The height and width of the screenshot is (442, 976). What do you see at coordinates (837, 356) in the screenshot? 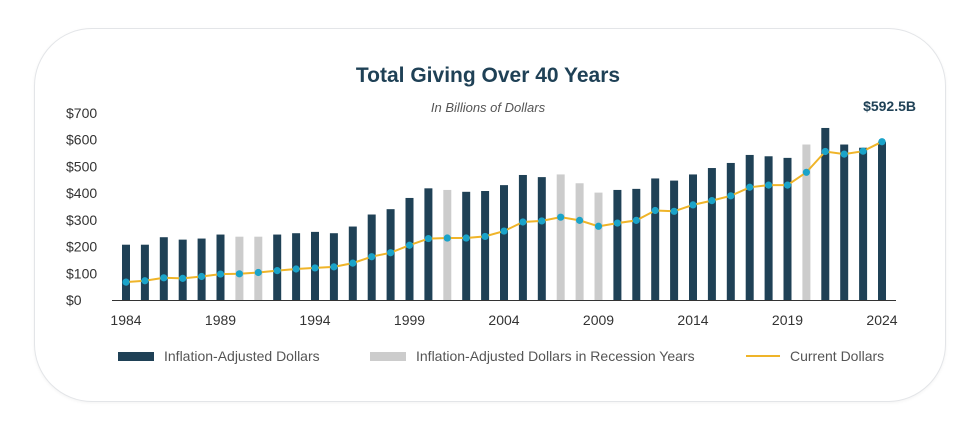
I see `legend-label-current-dollars: Current Dollars` at bounding box center [837, 356].